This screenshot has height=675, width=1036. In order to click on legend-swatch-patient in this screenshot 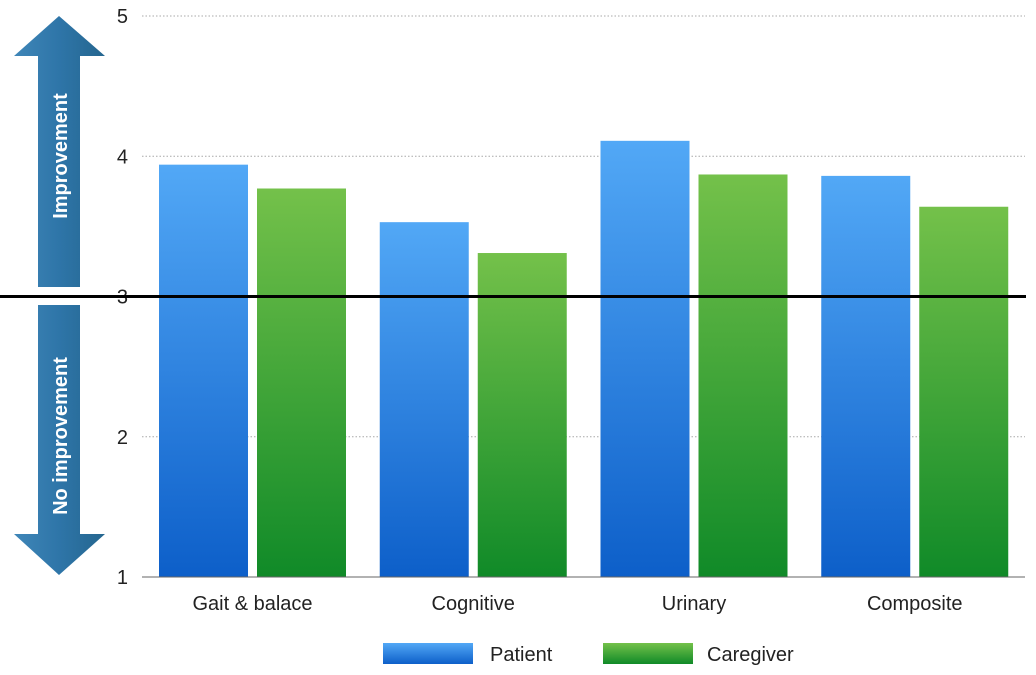, I will do `click(428, 653)`.